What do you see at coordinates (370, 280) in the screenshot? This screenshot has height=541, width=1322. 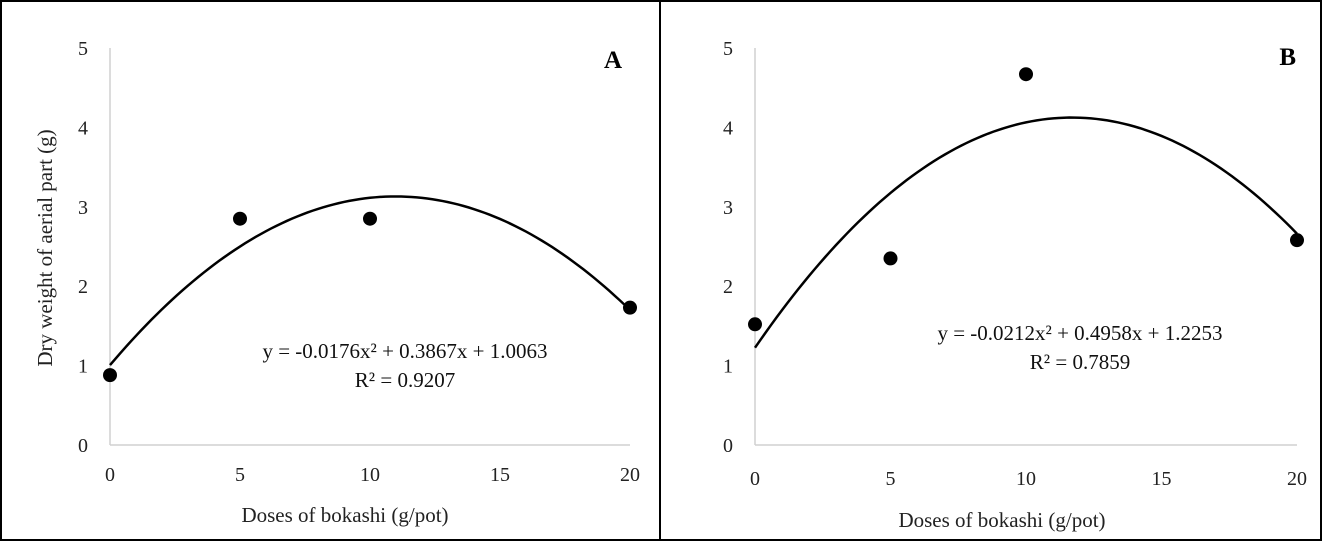 I see `trendline-curve` at bounding box center [370, 280].